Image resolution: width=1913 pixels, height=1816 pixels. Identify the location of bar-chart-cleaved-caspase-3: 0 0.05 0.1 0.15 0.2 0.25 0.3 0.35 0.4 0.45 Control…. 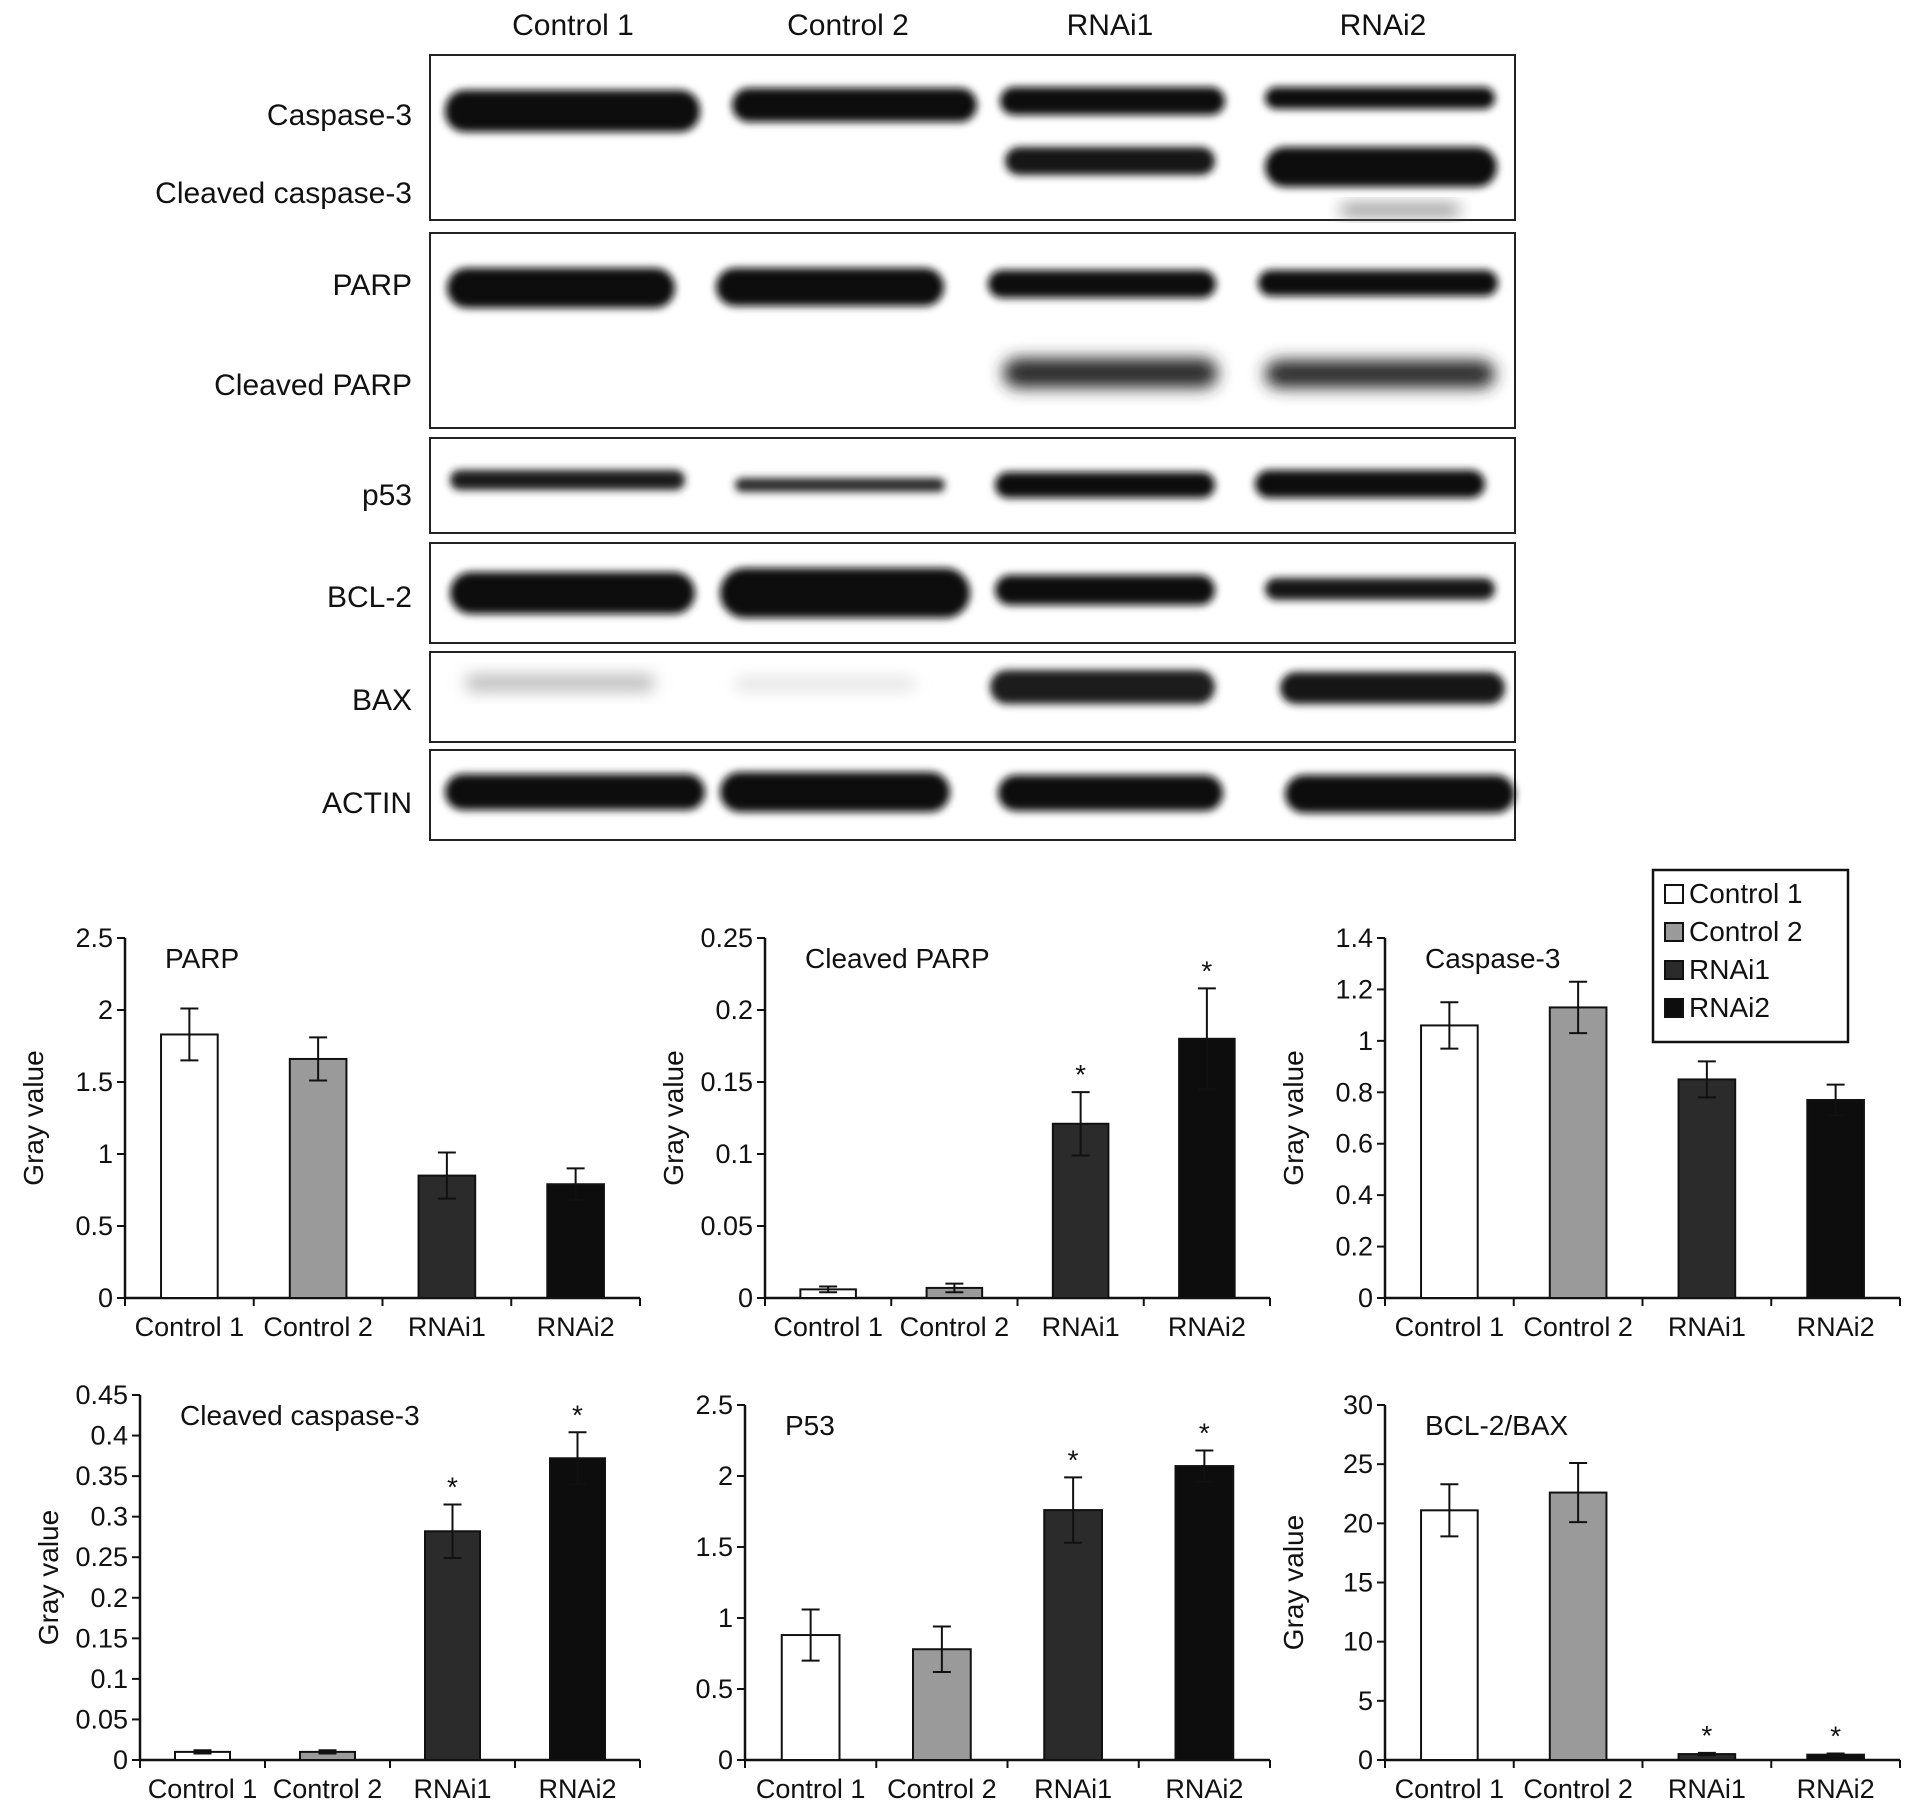
(337, 1592).